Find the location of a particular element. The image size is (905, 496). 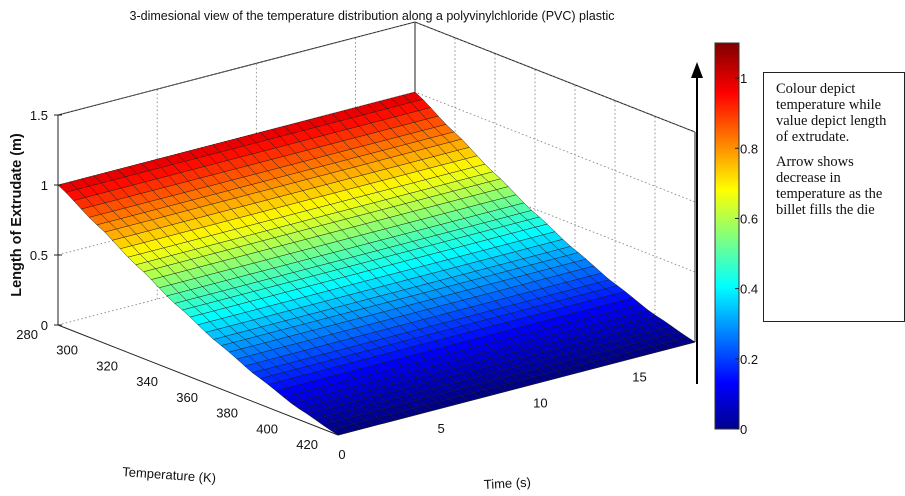

time-tick-label: 15 is located at coordinates (639, 377).